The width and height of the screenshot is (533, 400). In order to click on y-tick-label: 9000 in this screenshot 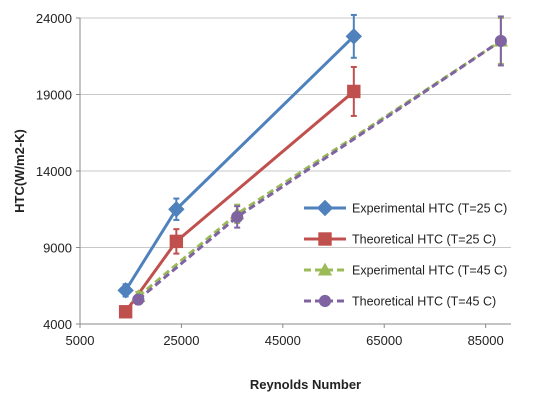, I will do `click(57, 248)`.